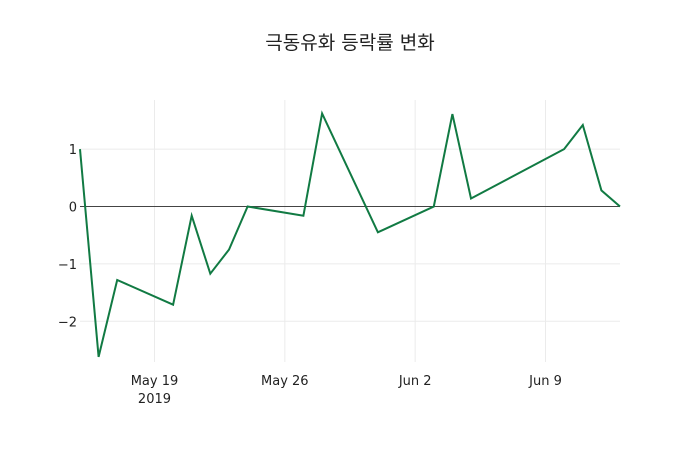  I want to click on x-tick-year-label: 2019, so click(154, 399).